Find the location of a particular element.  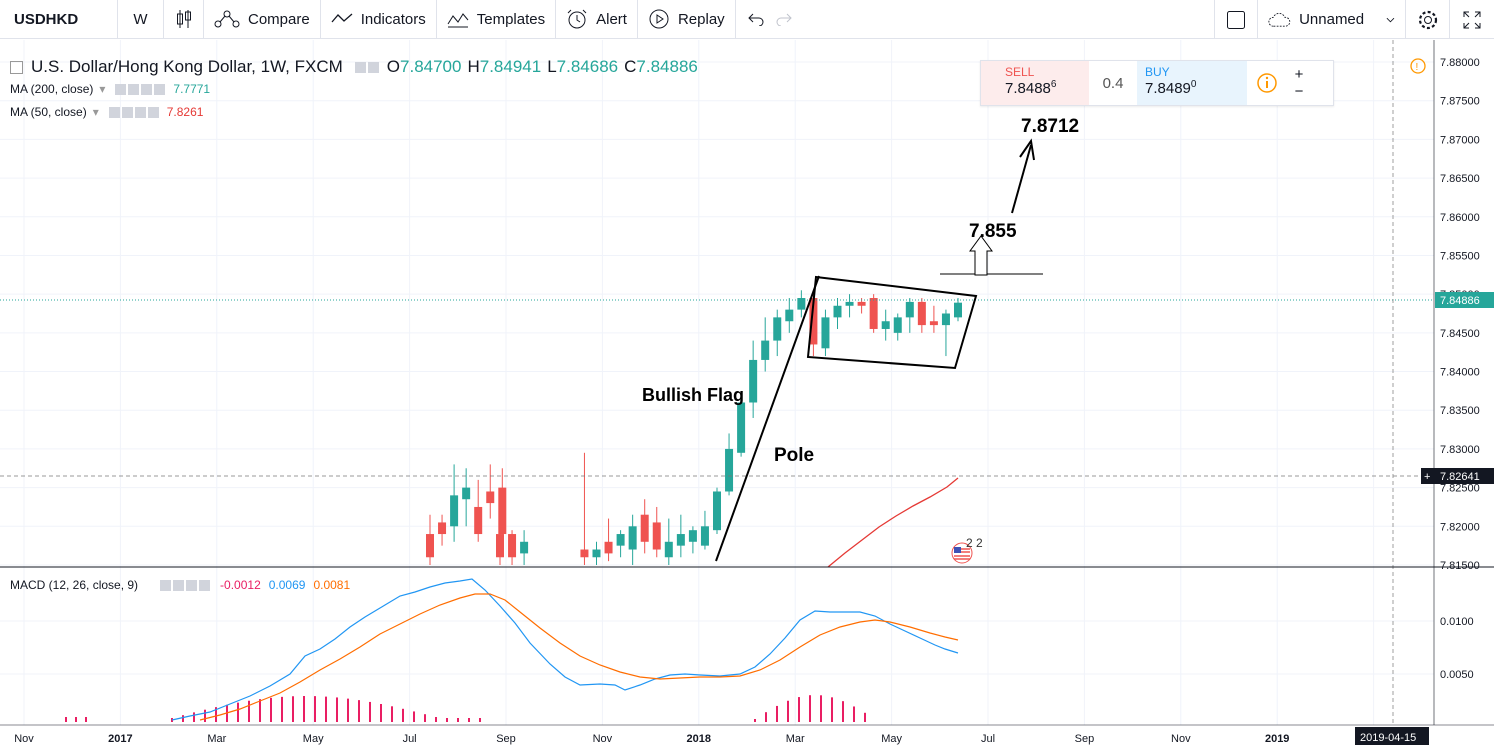

quantity-plus-button: + is located at coordinates (1299, 74).